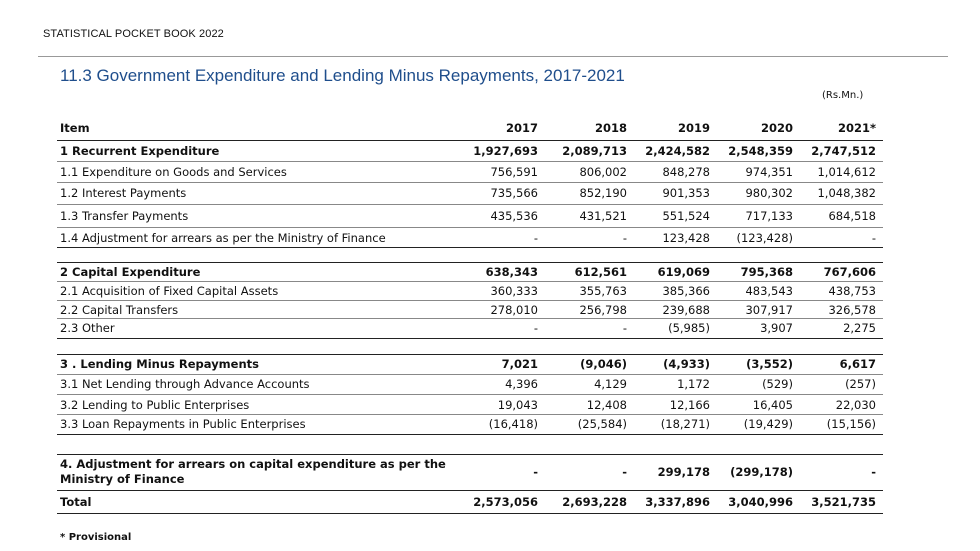 The image size is (980, 551). What do you see at coordinates (686, 238) in the screenshot?
I see `cell: 123,428` at bounding box center [686, 238].